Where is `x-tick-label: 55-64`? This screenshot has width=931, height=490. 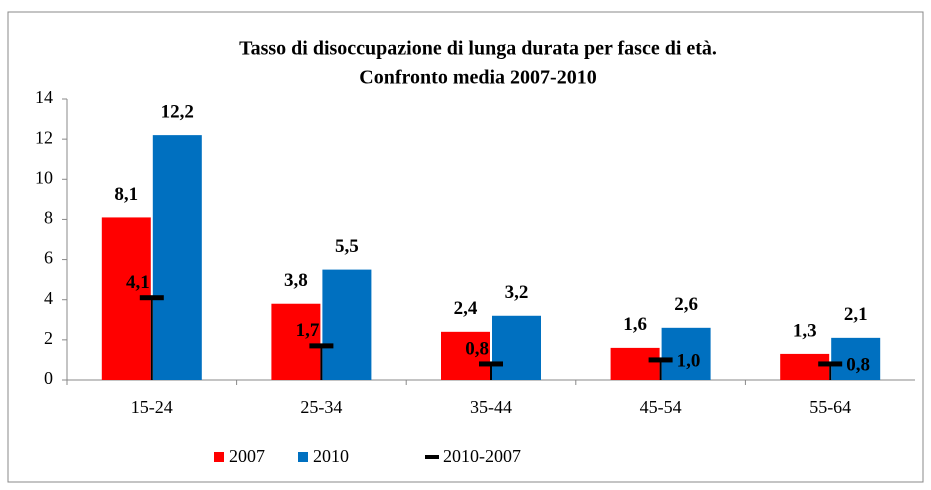
x-tick-label: 55-64 is located at coordinates (830, 407).